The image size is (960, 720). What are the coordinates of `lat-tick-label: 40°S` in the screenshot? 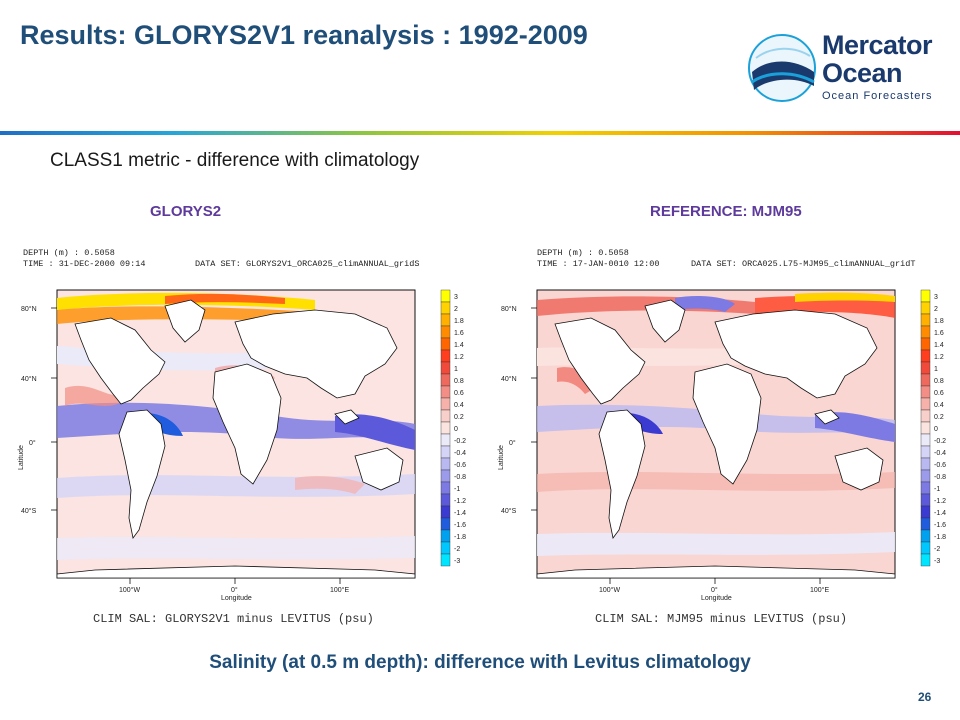 It's located at (509, 511).